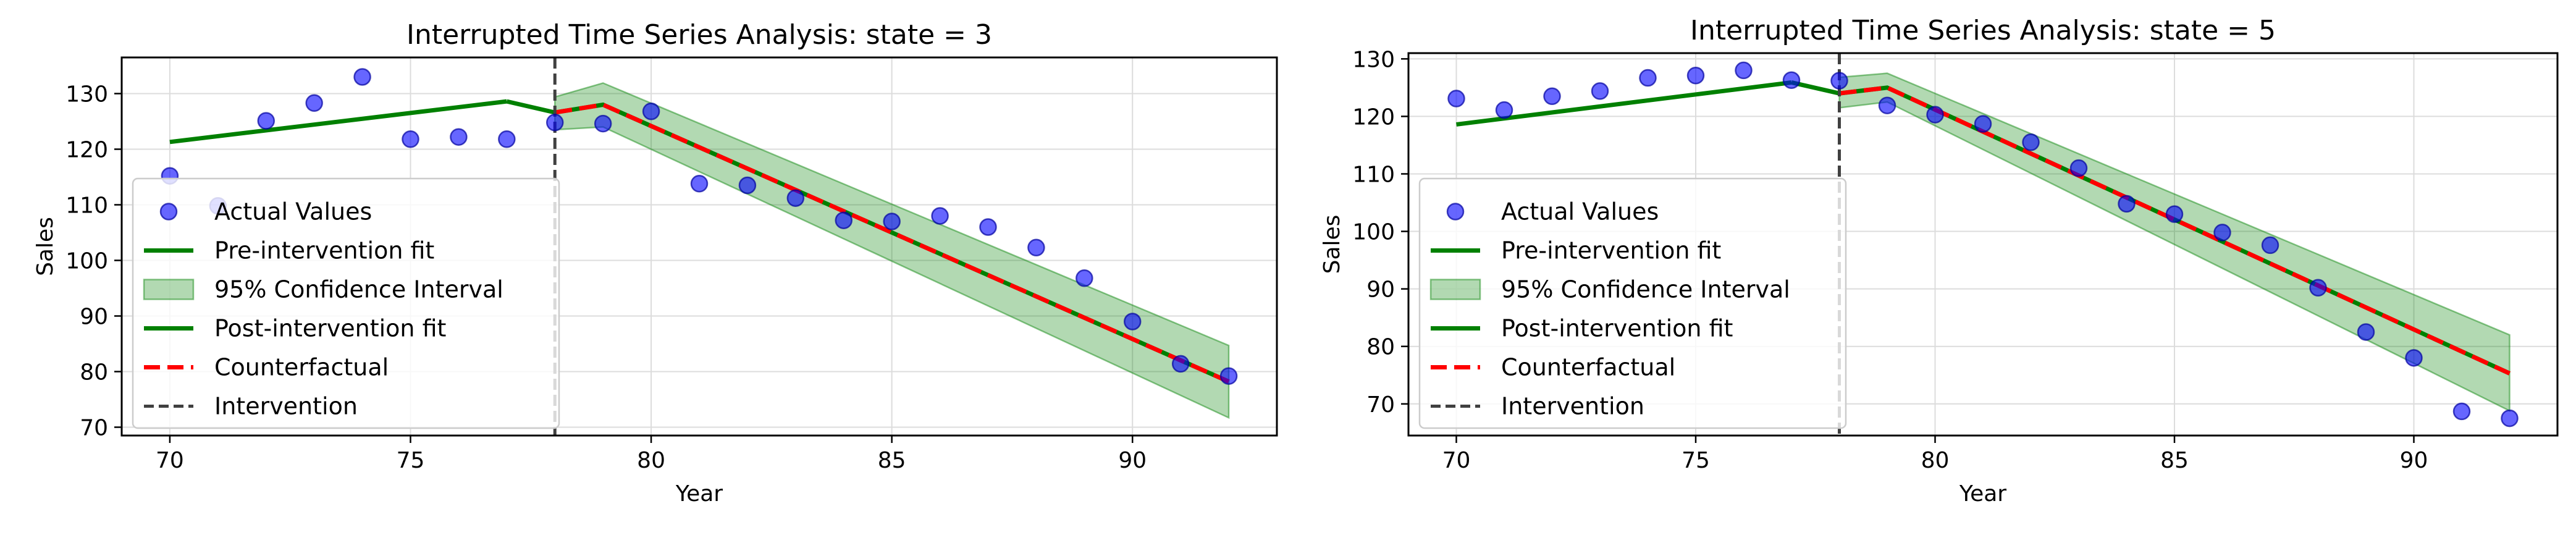  Describe the element at coordinates (45, 246) in the screenshot. I see `y-axis-label: Sales` at that location.